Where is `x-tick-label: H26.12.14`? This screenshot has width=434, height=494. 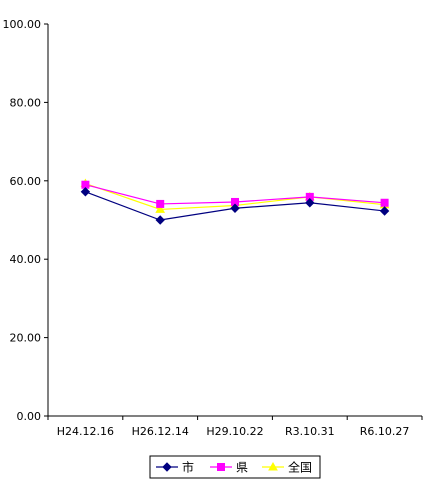 x-tick-label: H26.12.14 is located at coordinates (160, 431).